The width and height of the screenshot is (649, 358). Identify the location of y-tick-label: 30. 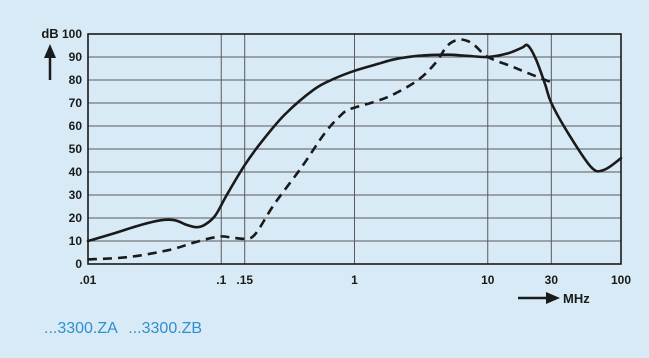
(76, 195).